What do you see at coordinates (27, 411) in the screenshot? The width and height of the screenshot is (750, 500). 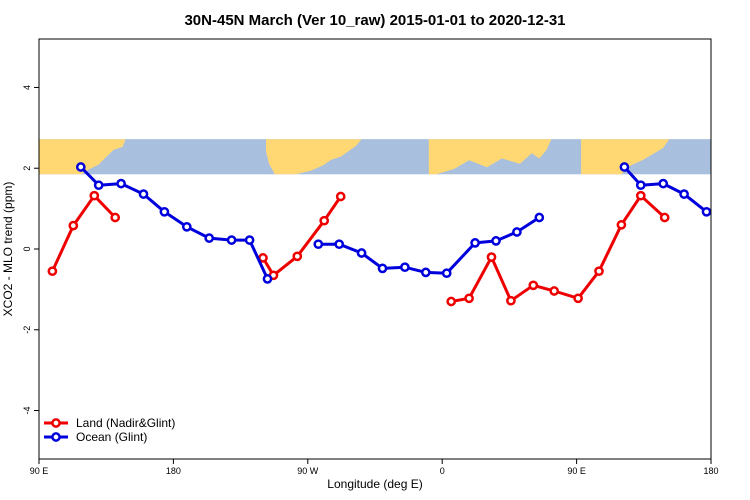 I see `y-tick-label: -4` at bounding box center [27, 411].